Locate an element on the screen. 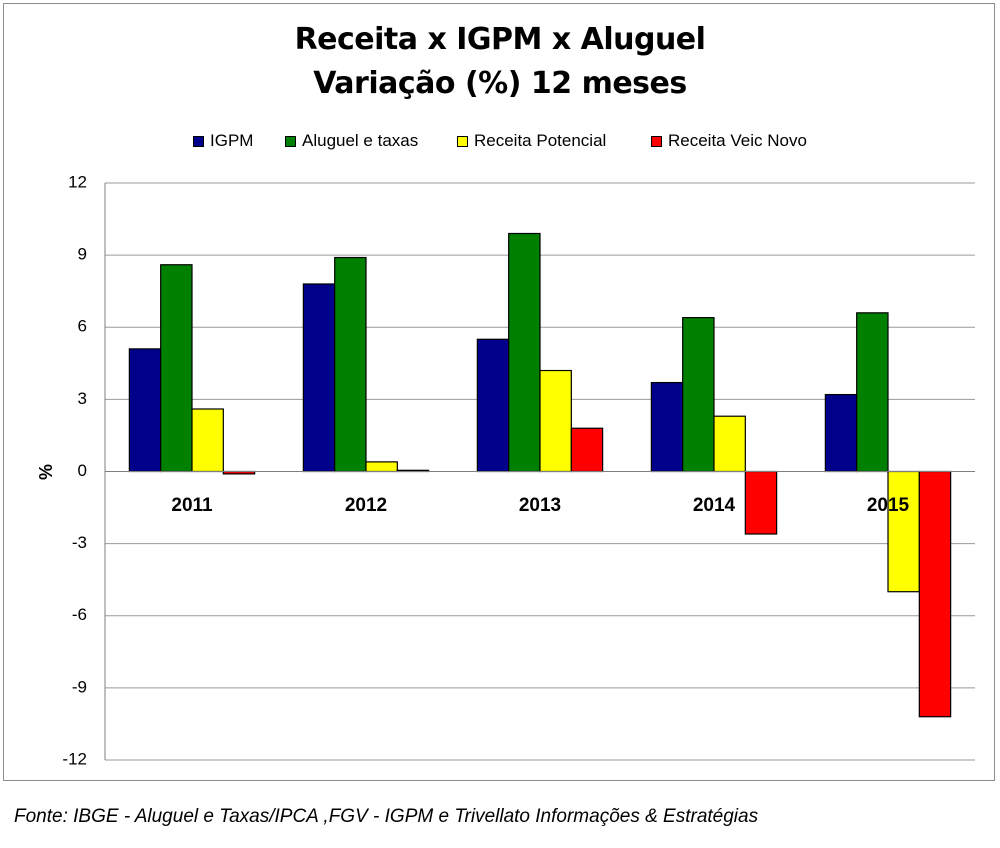 This screenshot has height=848, width=1000. y-tick-label: 3 is located at coordinates (82, 398).